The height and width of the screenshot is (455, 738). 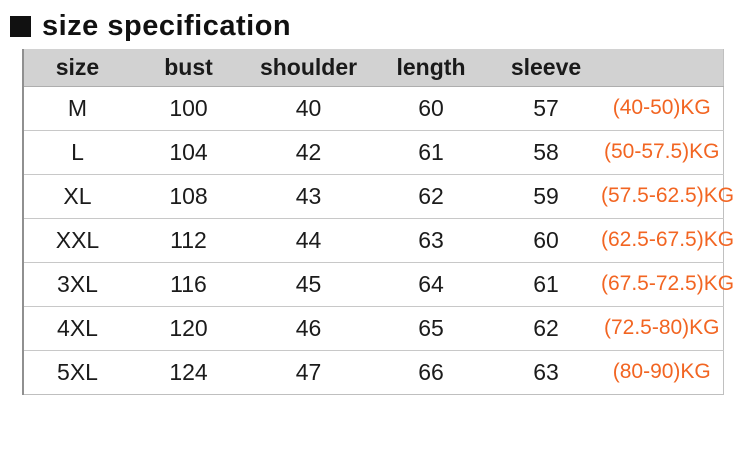 What do you see at coordinates (188, 239) in the screenshot?
I see `cell-bust: 112` at bounding box center [188, 239].